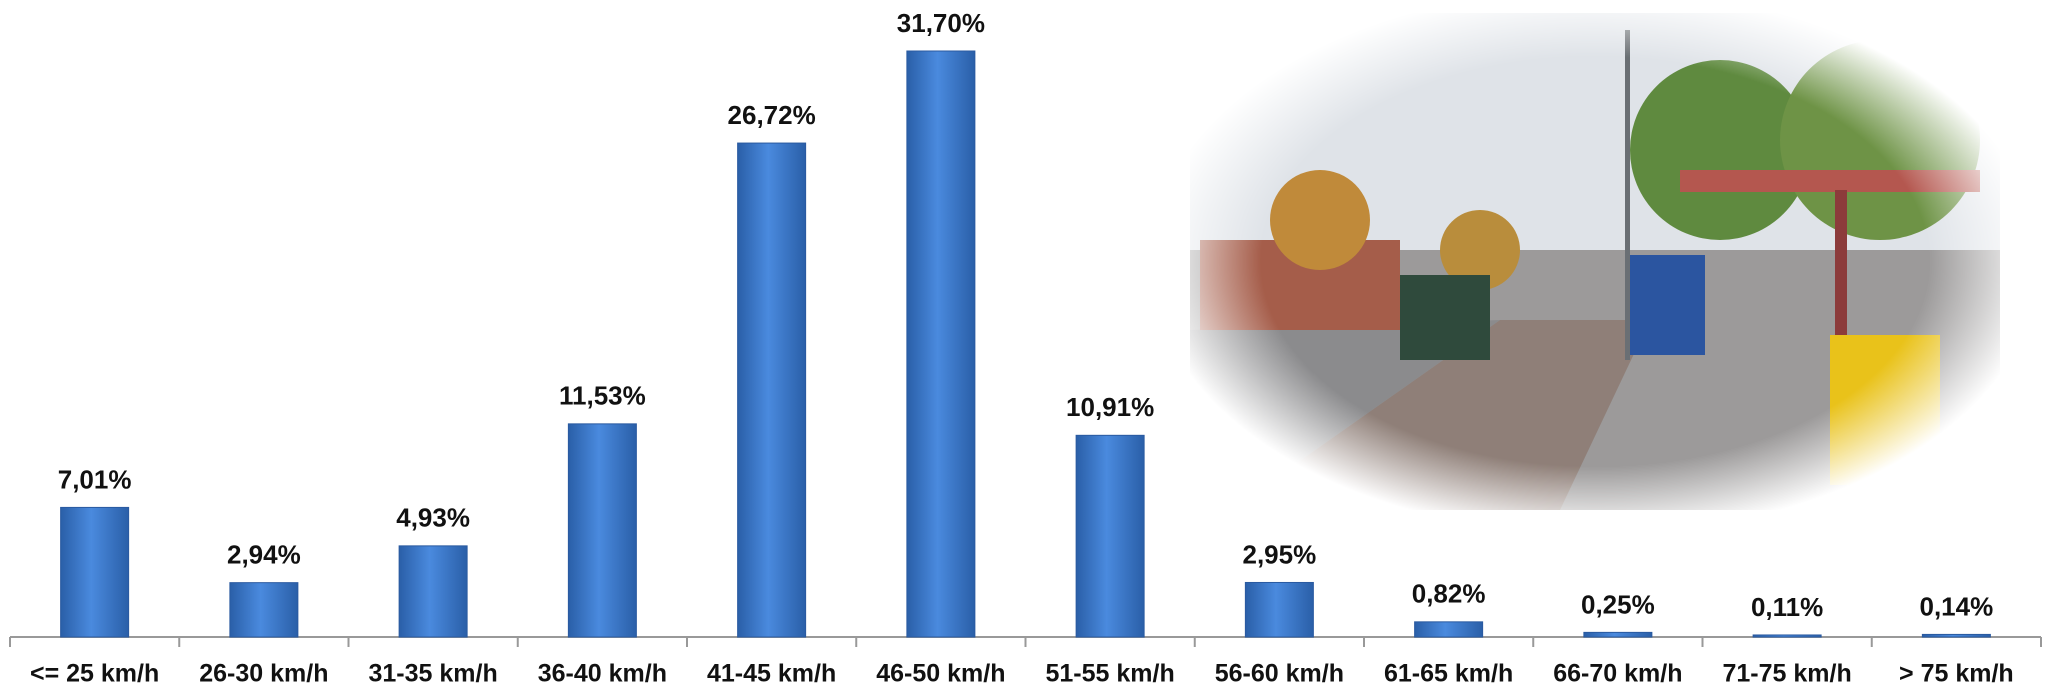 This screenshot has height=689, width=2051. What do you see at coordinates (602, 674) in the screenshot?
I see `x-tick-label: 36-40 km/h` at bounding box center [602, 674].